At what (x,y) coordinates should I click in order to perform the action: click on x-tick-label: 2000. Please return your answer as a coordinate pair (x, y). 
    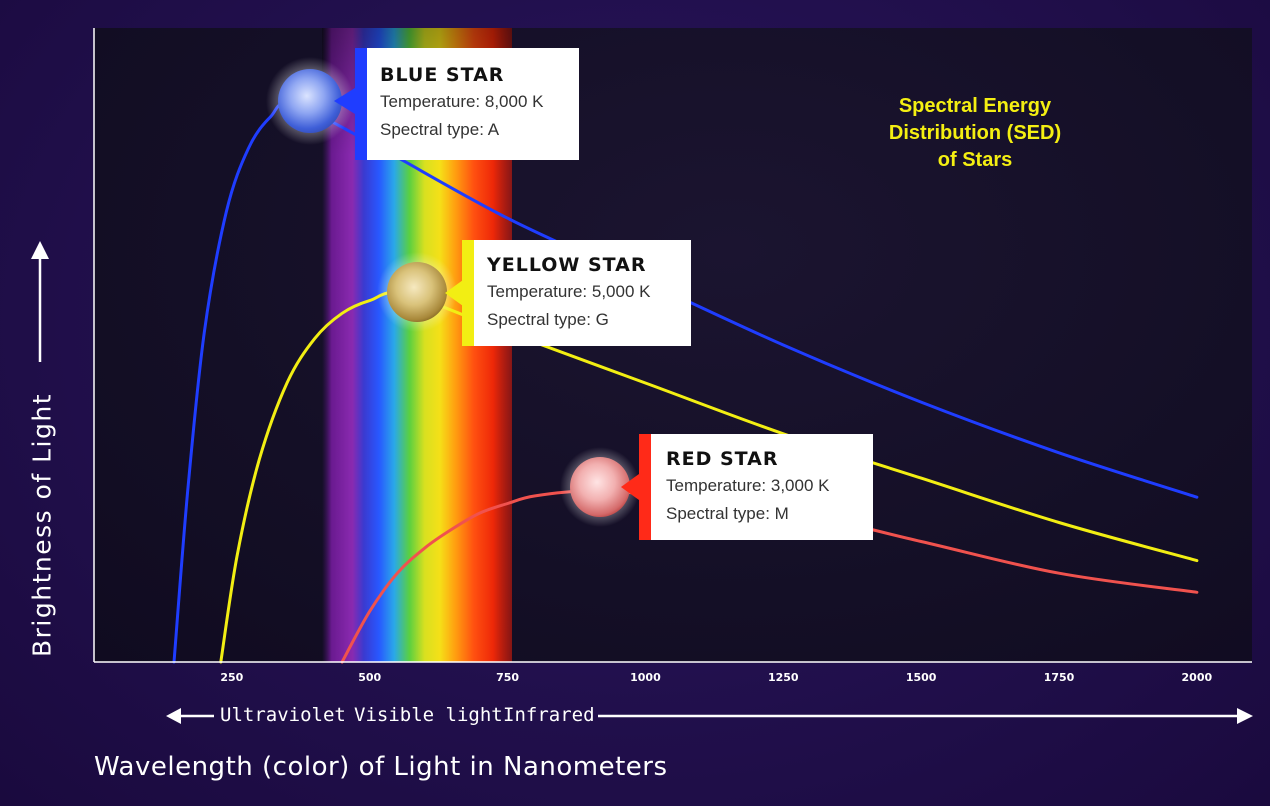
    Looking at the image, I should click on (1197, 677).